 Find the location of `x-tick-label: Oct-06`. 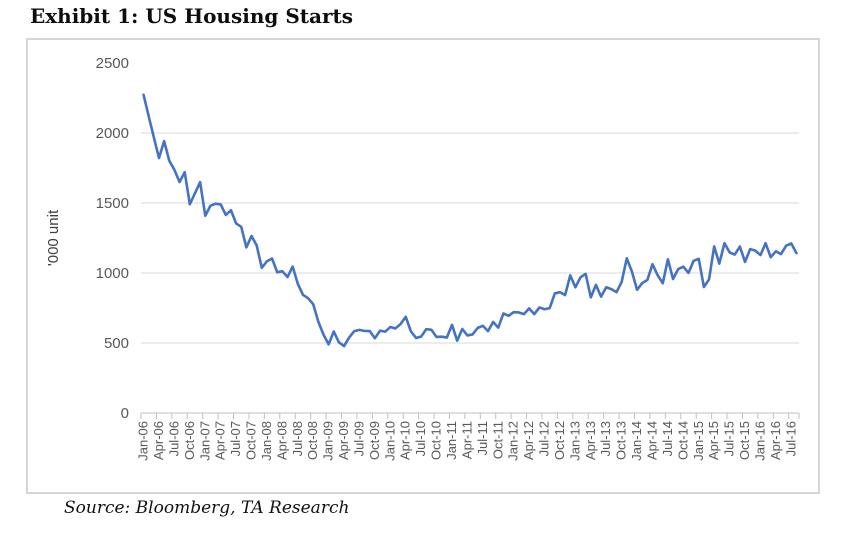

x-tick-label: Oct-06 is located at coordinates (189, 440).